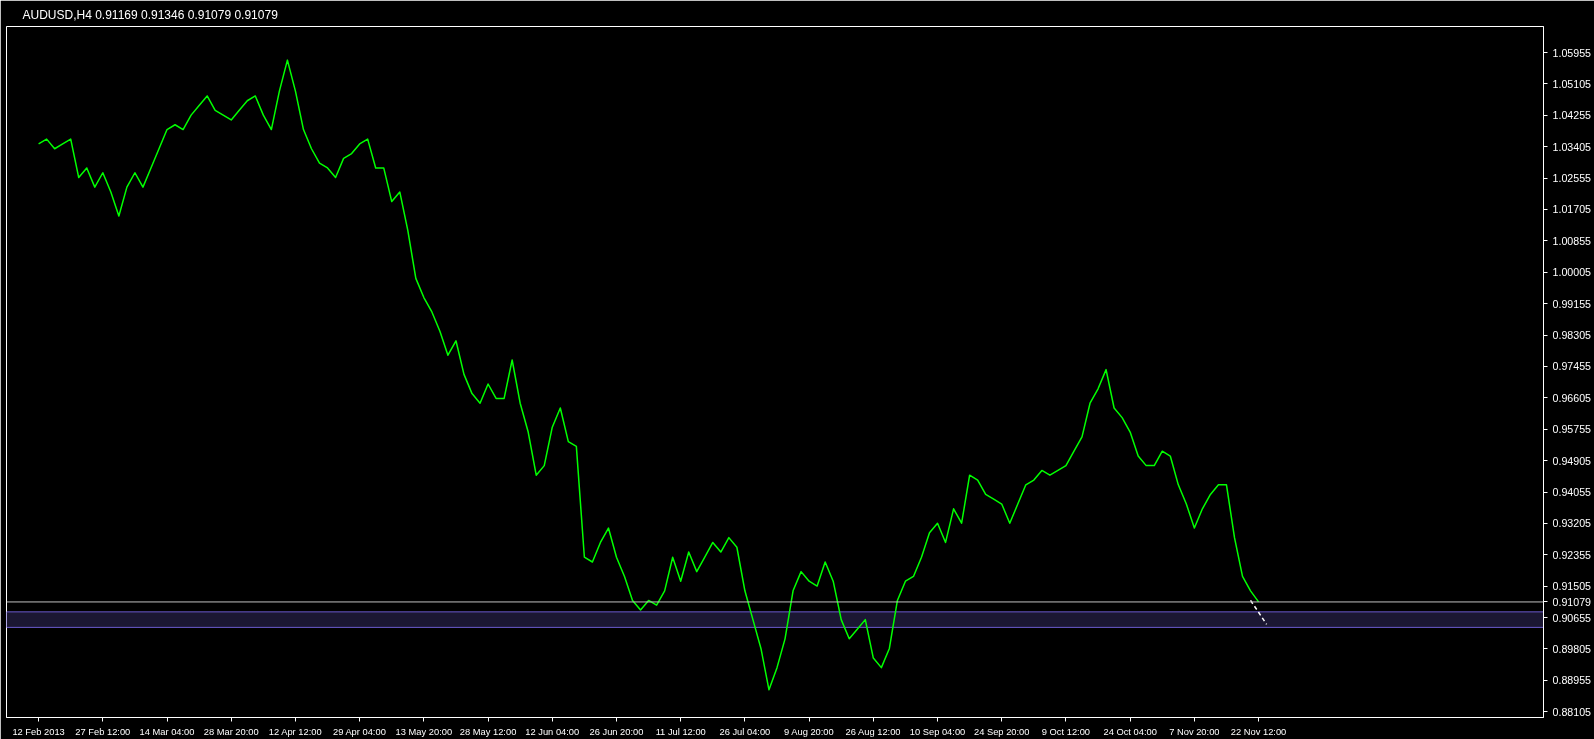  I want to click on y-tick-label: 1.05955, so click(1572, 52).